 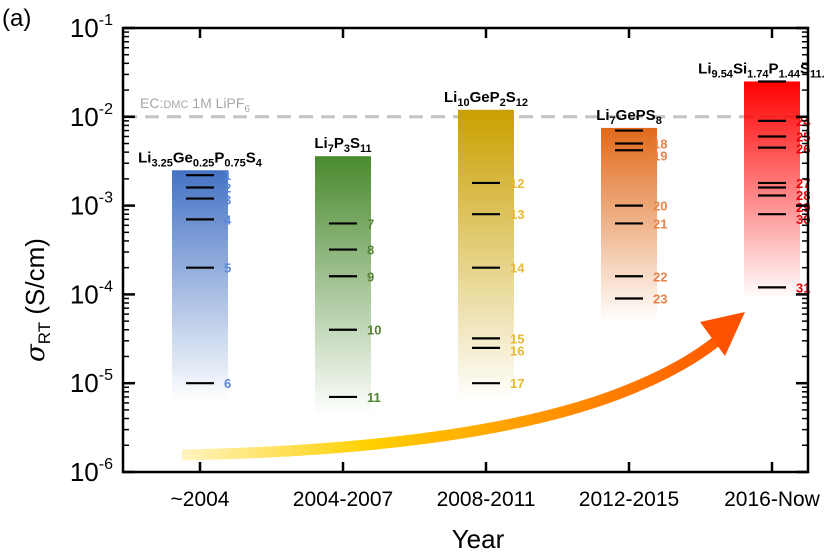 I want to click on y-tick-label: 10⁻⁴, so click(x=91, y=293).